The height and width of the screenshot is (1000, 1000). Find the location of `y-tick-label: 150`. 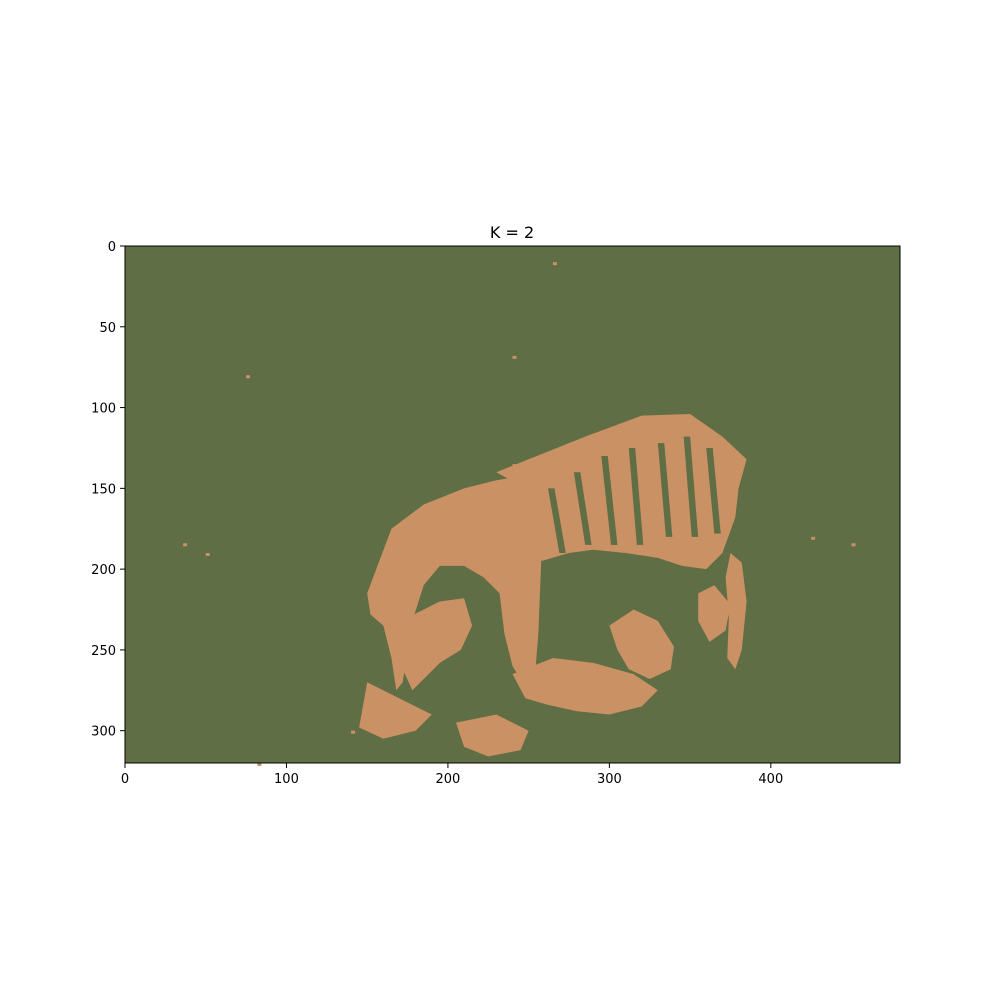

y-tick-label: 150 is located at coordinates (103, 489).